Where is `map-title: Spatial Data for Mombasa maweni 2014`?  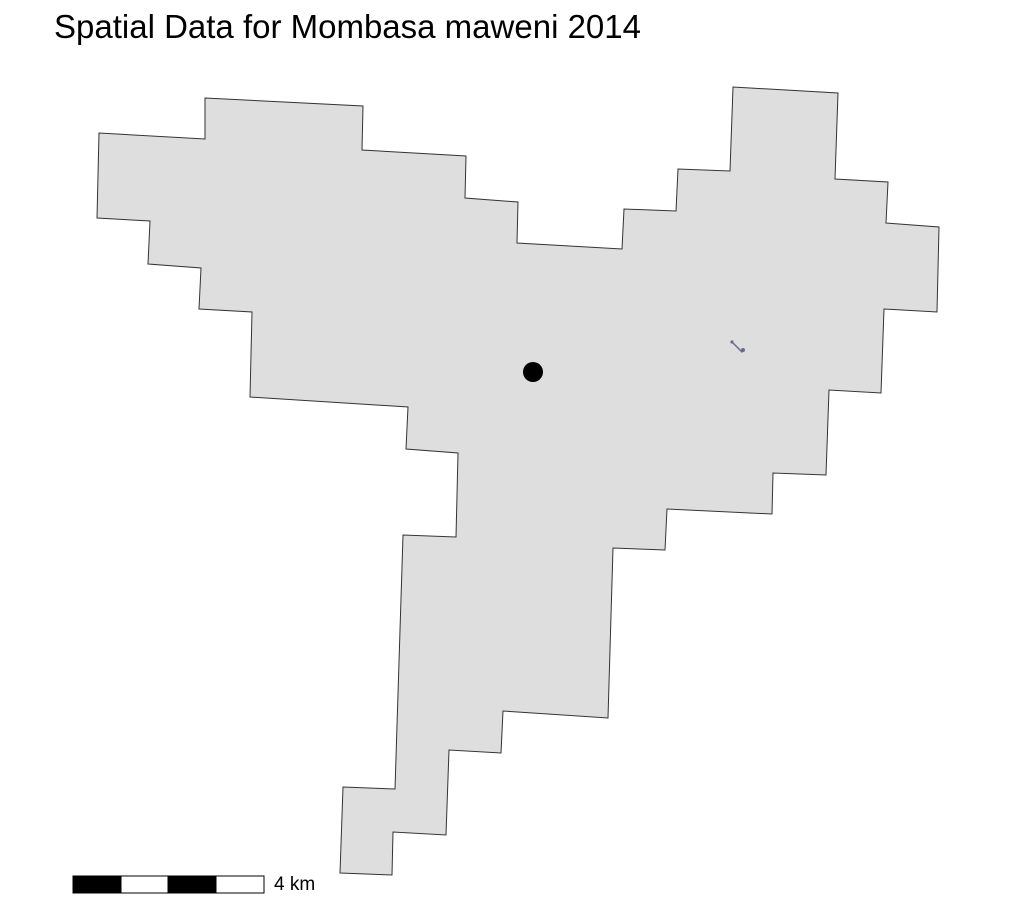 map-title: Spatial Data for Mombasa maweni 2014 is located at coordinates (347, 26).